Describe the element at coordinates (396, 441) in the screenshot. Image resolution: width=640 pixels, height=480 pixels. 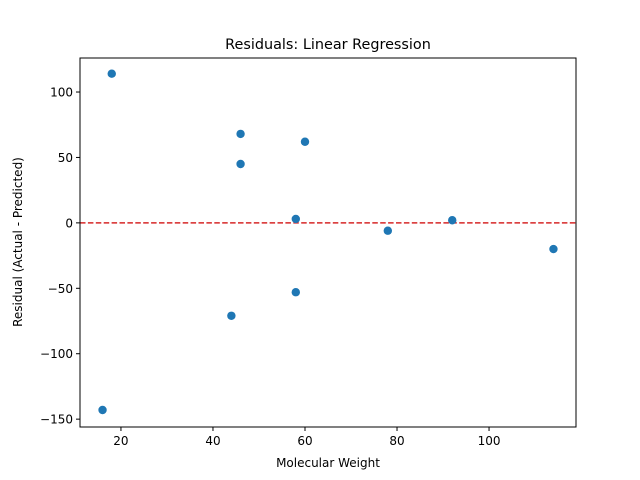
I see `x-tick-label: 80` at that location.